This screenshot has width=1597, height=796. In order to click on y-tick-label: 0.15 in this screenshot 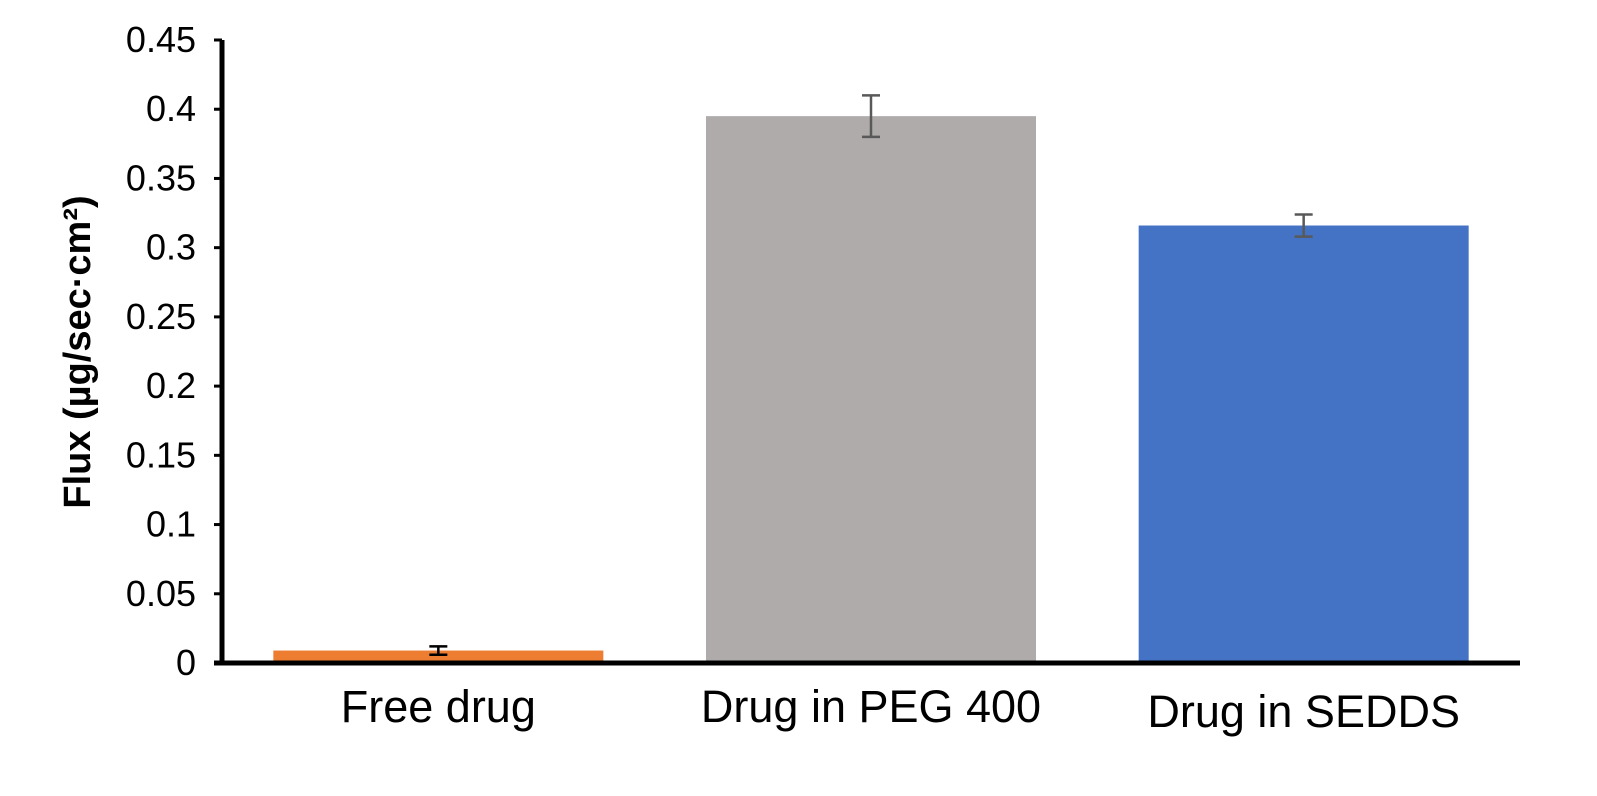, I will do `click(161, 454)`.